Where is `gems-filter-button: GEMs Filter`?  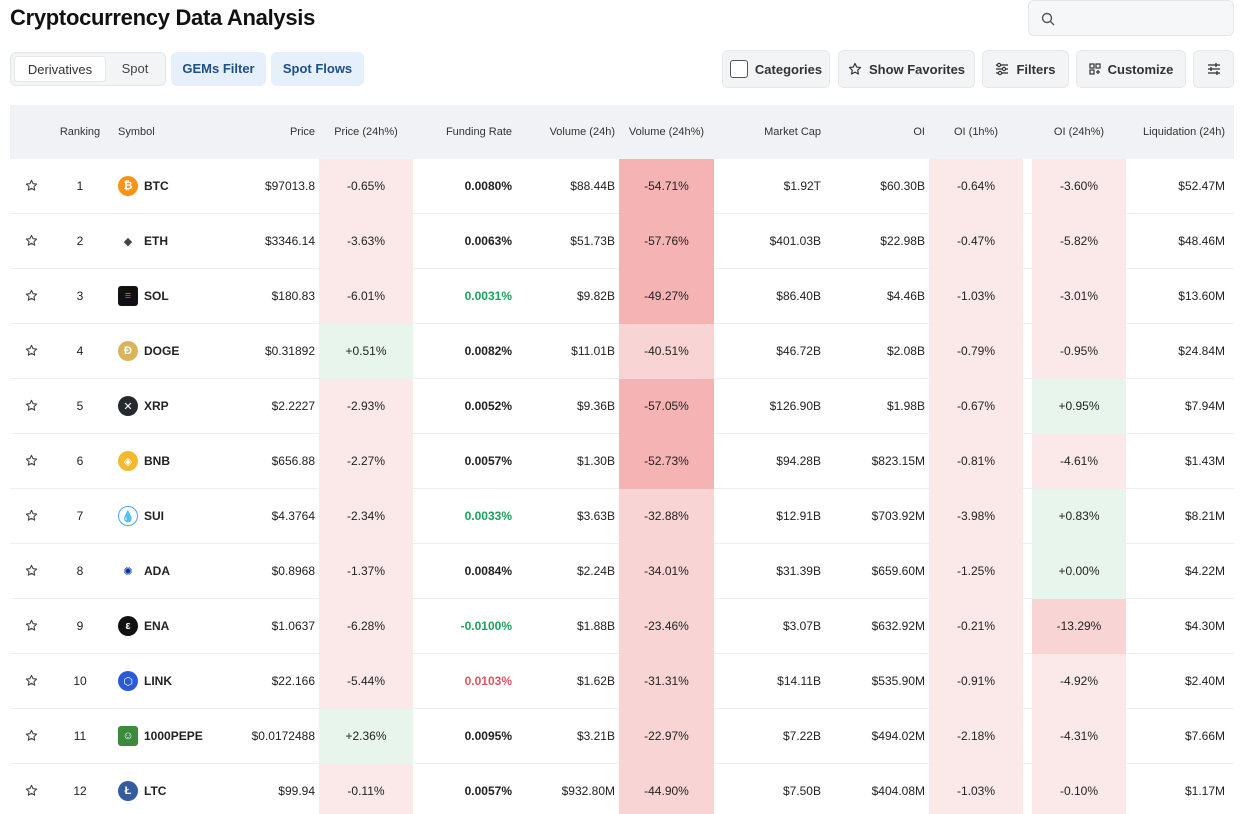 gems-filter-button: GEMs Filter is located at coordinates (218, 69).